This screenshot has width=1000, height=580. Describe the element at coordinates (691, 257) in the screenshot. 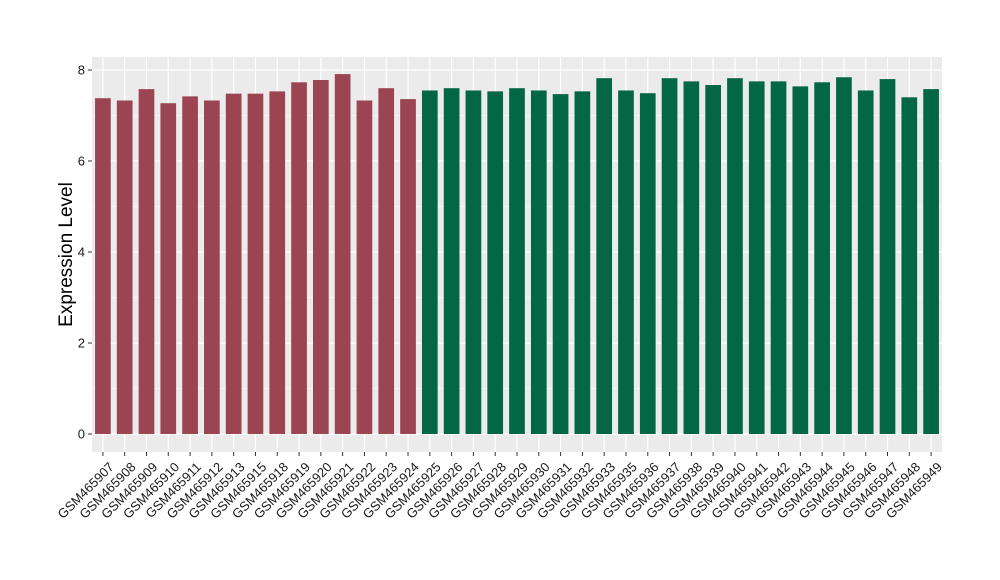

I see `bar-GSM465938` at that location.